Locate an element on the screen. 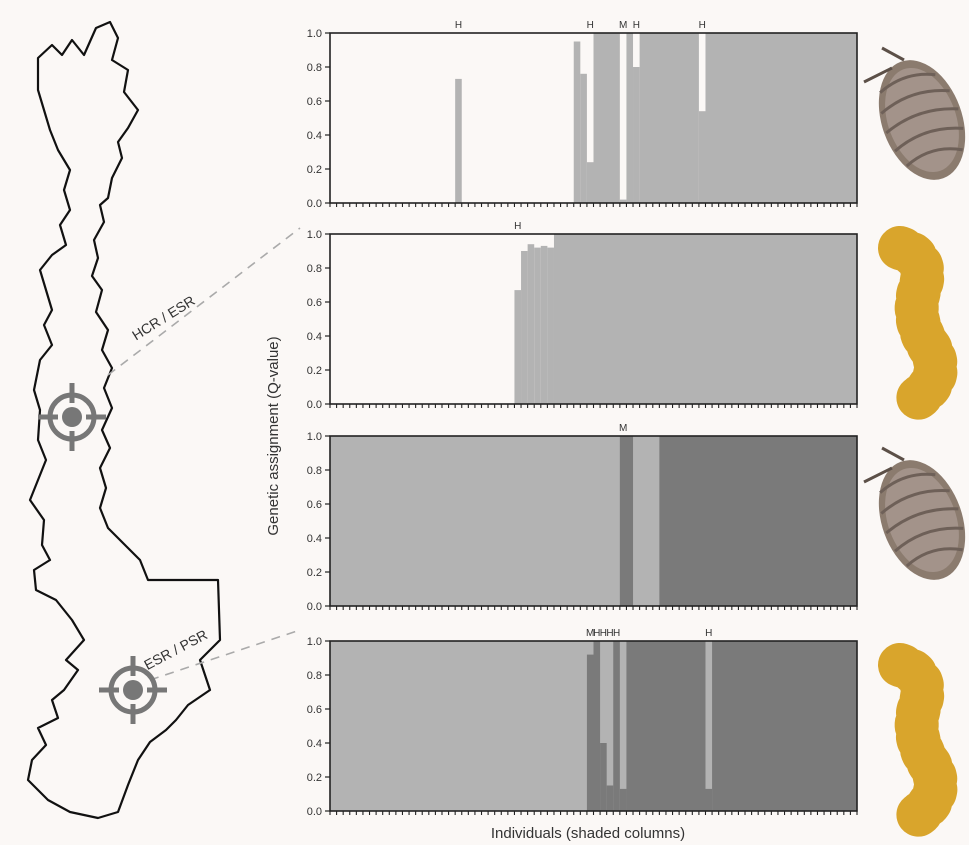 Image resolution: width=969 pixels, height=845 pixels. structure-panel-2: 0.0 0.2 0.4 0.6 0.8 1.0 H is located at coordinates (582, 316).